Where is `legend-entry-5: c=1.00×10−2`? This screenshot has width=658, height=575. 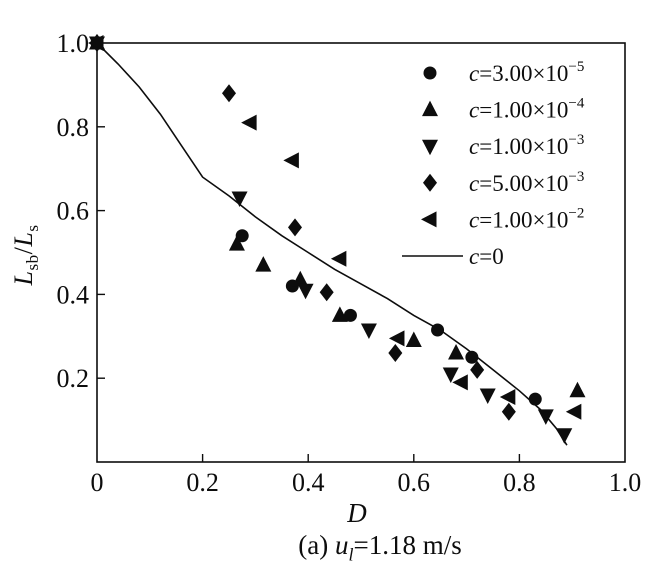
legend-entry-5: c=1.00×10−2 is located at coordinates (502, 218).